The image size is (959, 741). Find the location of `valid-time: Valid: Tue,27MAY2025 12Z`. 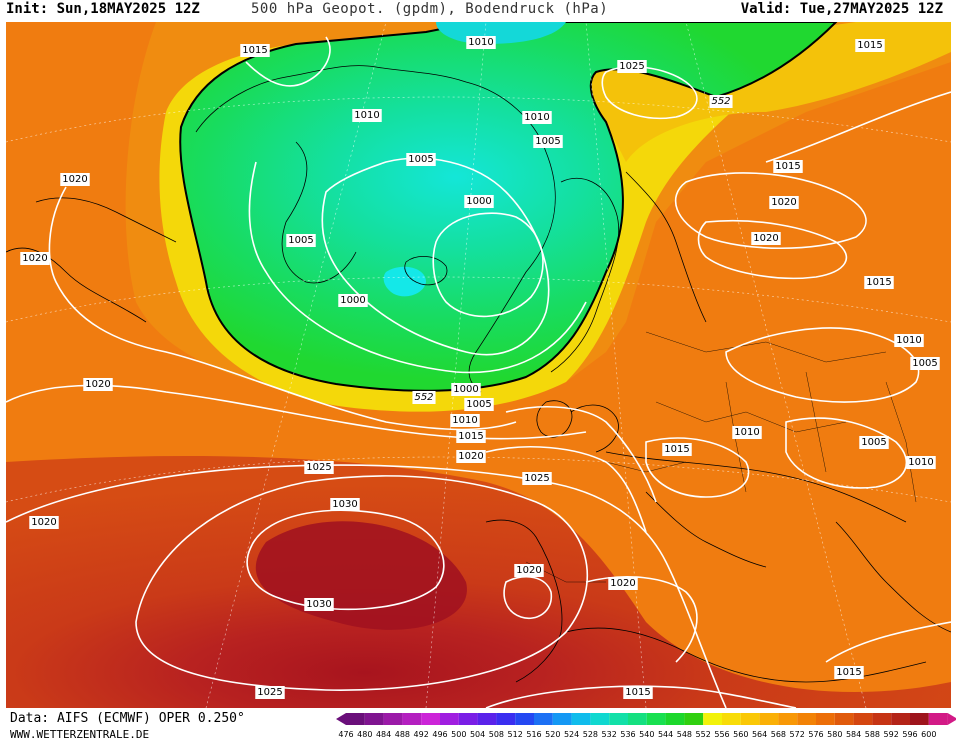

valid-time: Valid: Tue,27MAY2025 12Z is located at coordinates (841, 9).